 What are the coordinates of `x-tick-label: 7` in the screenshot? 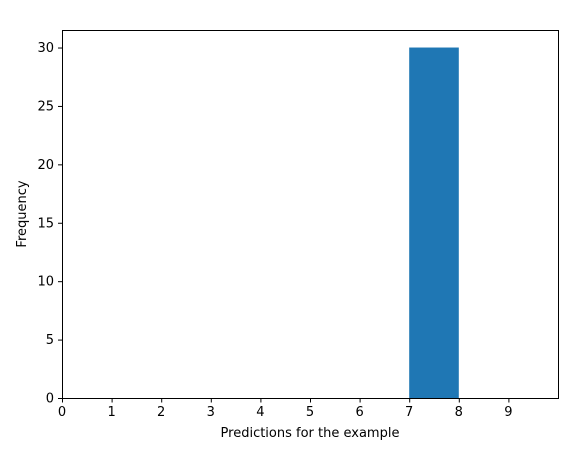 It's located at (409, 412).